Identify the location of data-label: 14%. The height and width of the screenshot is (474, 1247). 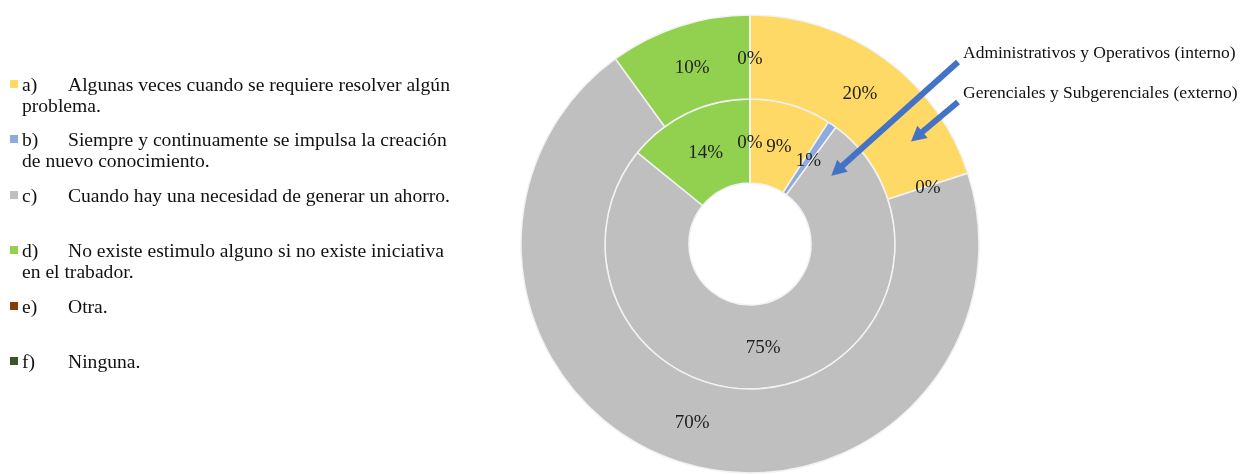
(706, 151).